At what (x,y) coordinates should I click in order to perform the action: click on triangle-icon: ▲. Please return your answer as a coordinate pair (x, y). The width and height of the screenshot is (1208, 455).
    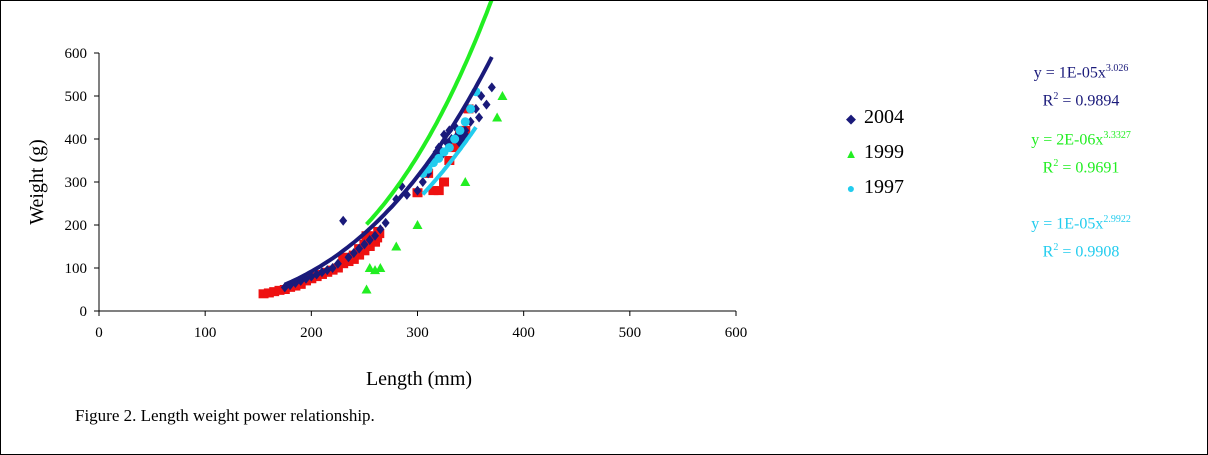
    Looking at the image, I should click on (851, 153).